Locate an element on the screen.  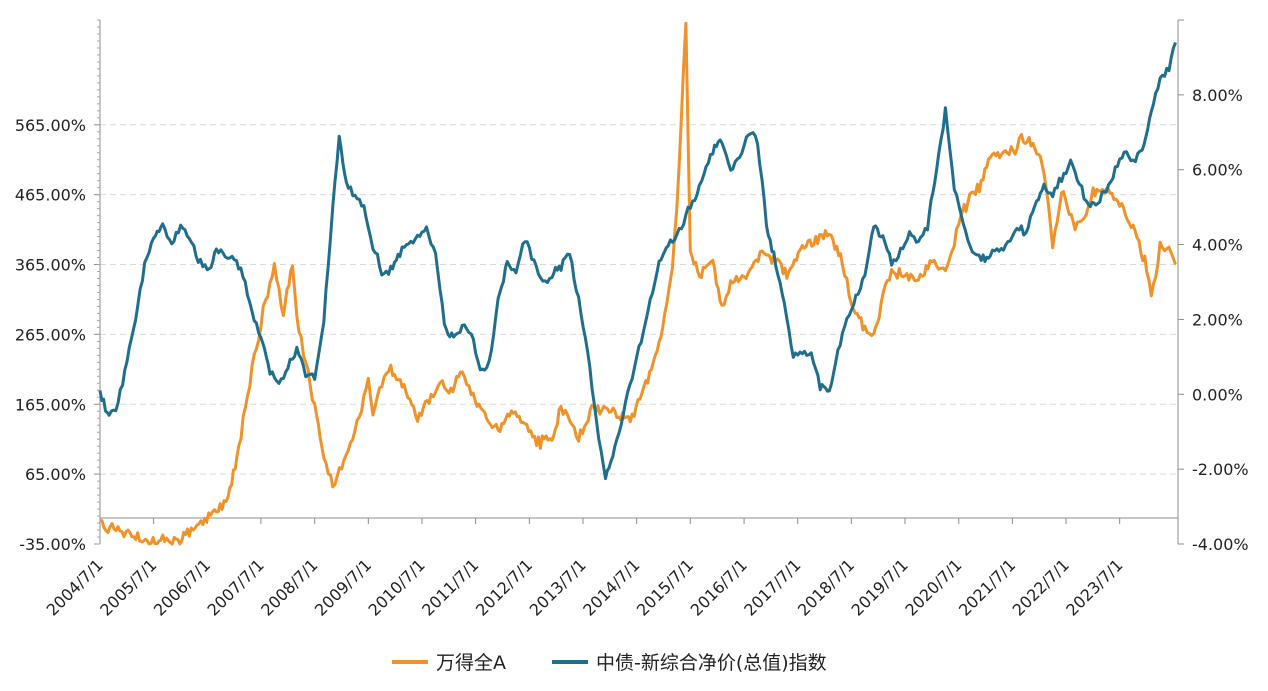
x-axis-tick-label: 2021/7/1 is located at coordinates (987, 587).